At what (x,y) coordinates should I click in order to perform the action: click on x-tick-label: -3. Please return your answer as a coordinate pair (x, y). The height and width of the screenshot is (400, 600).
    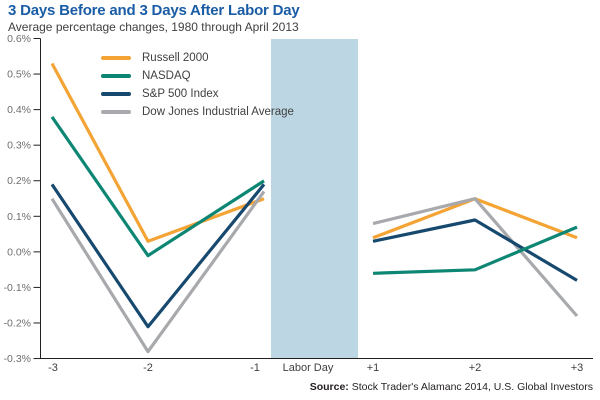
    Looking at the image, I should click on (53, 368).